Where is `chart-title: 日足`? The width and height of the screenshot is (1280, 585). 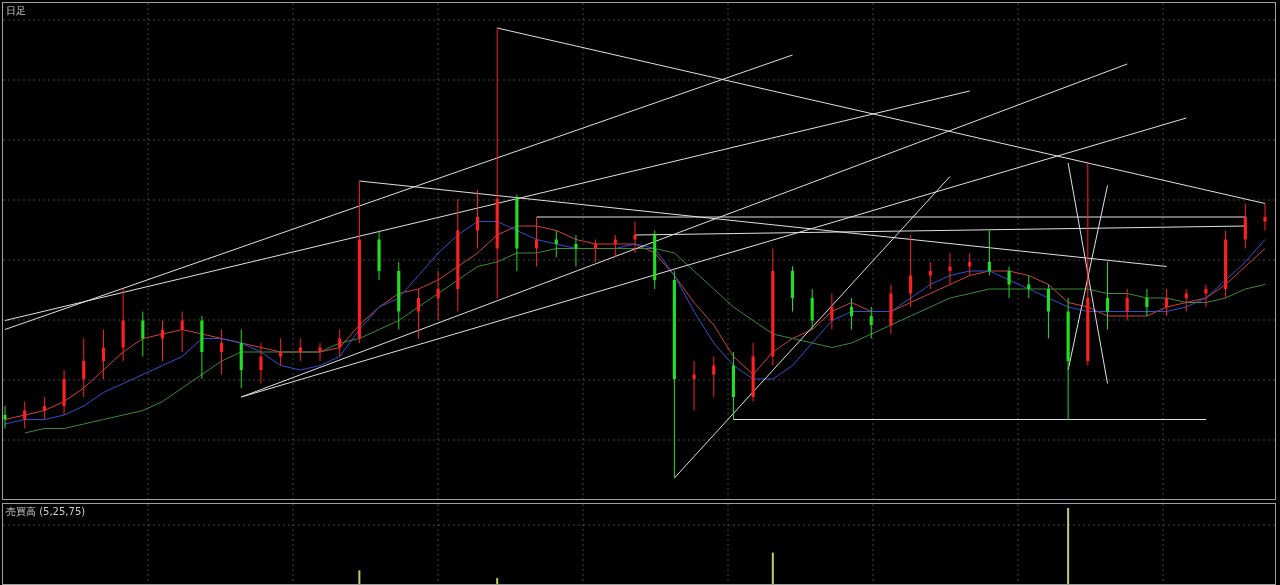
chart-title: 日足 is located at coordinates (16, 10).